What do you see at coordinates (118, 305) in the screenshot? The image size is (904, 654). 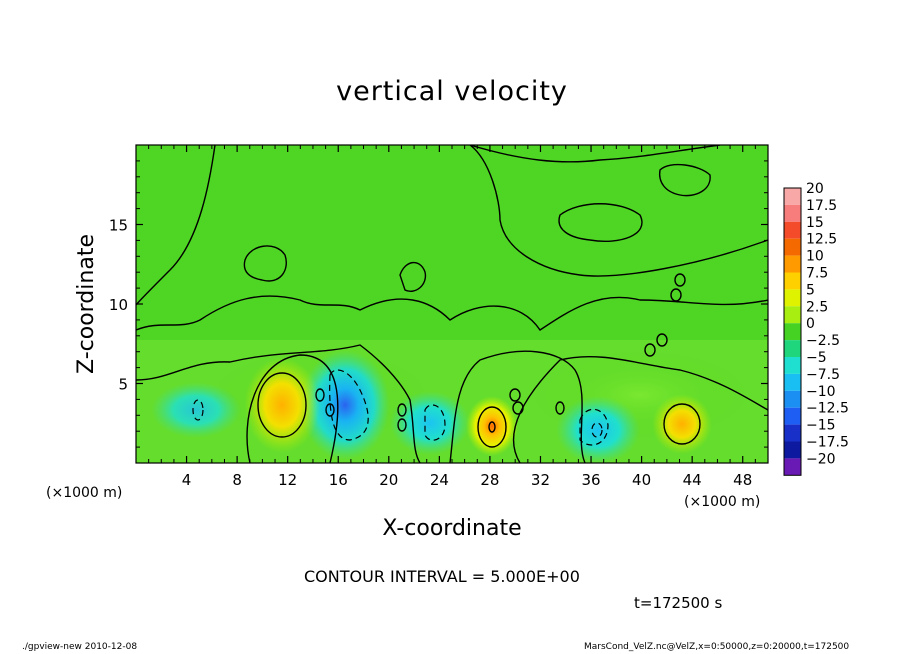 I see `y-tick-label: 10` at bounding box center [118, 305].